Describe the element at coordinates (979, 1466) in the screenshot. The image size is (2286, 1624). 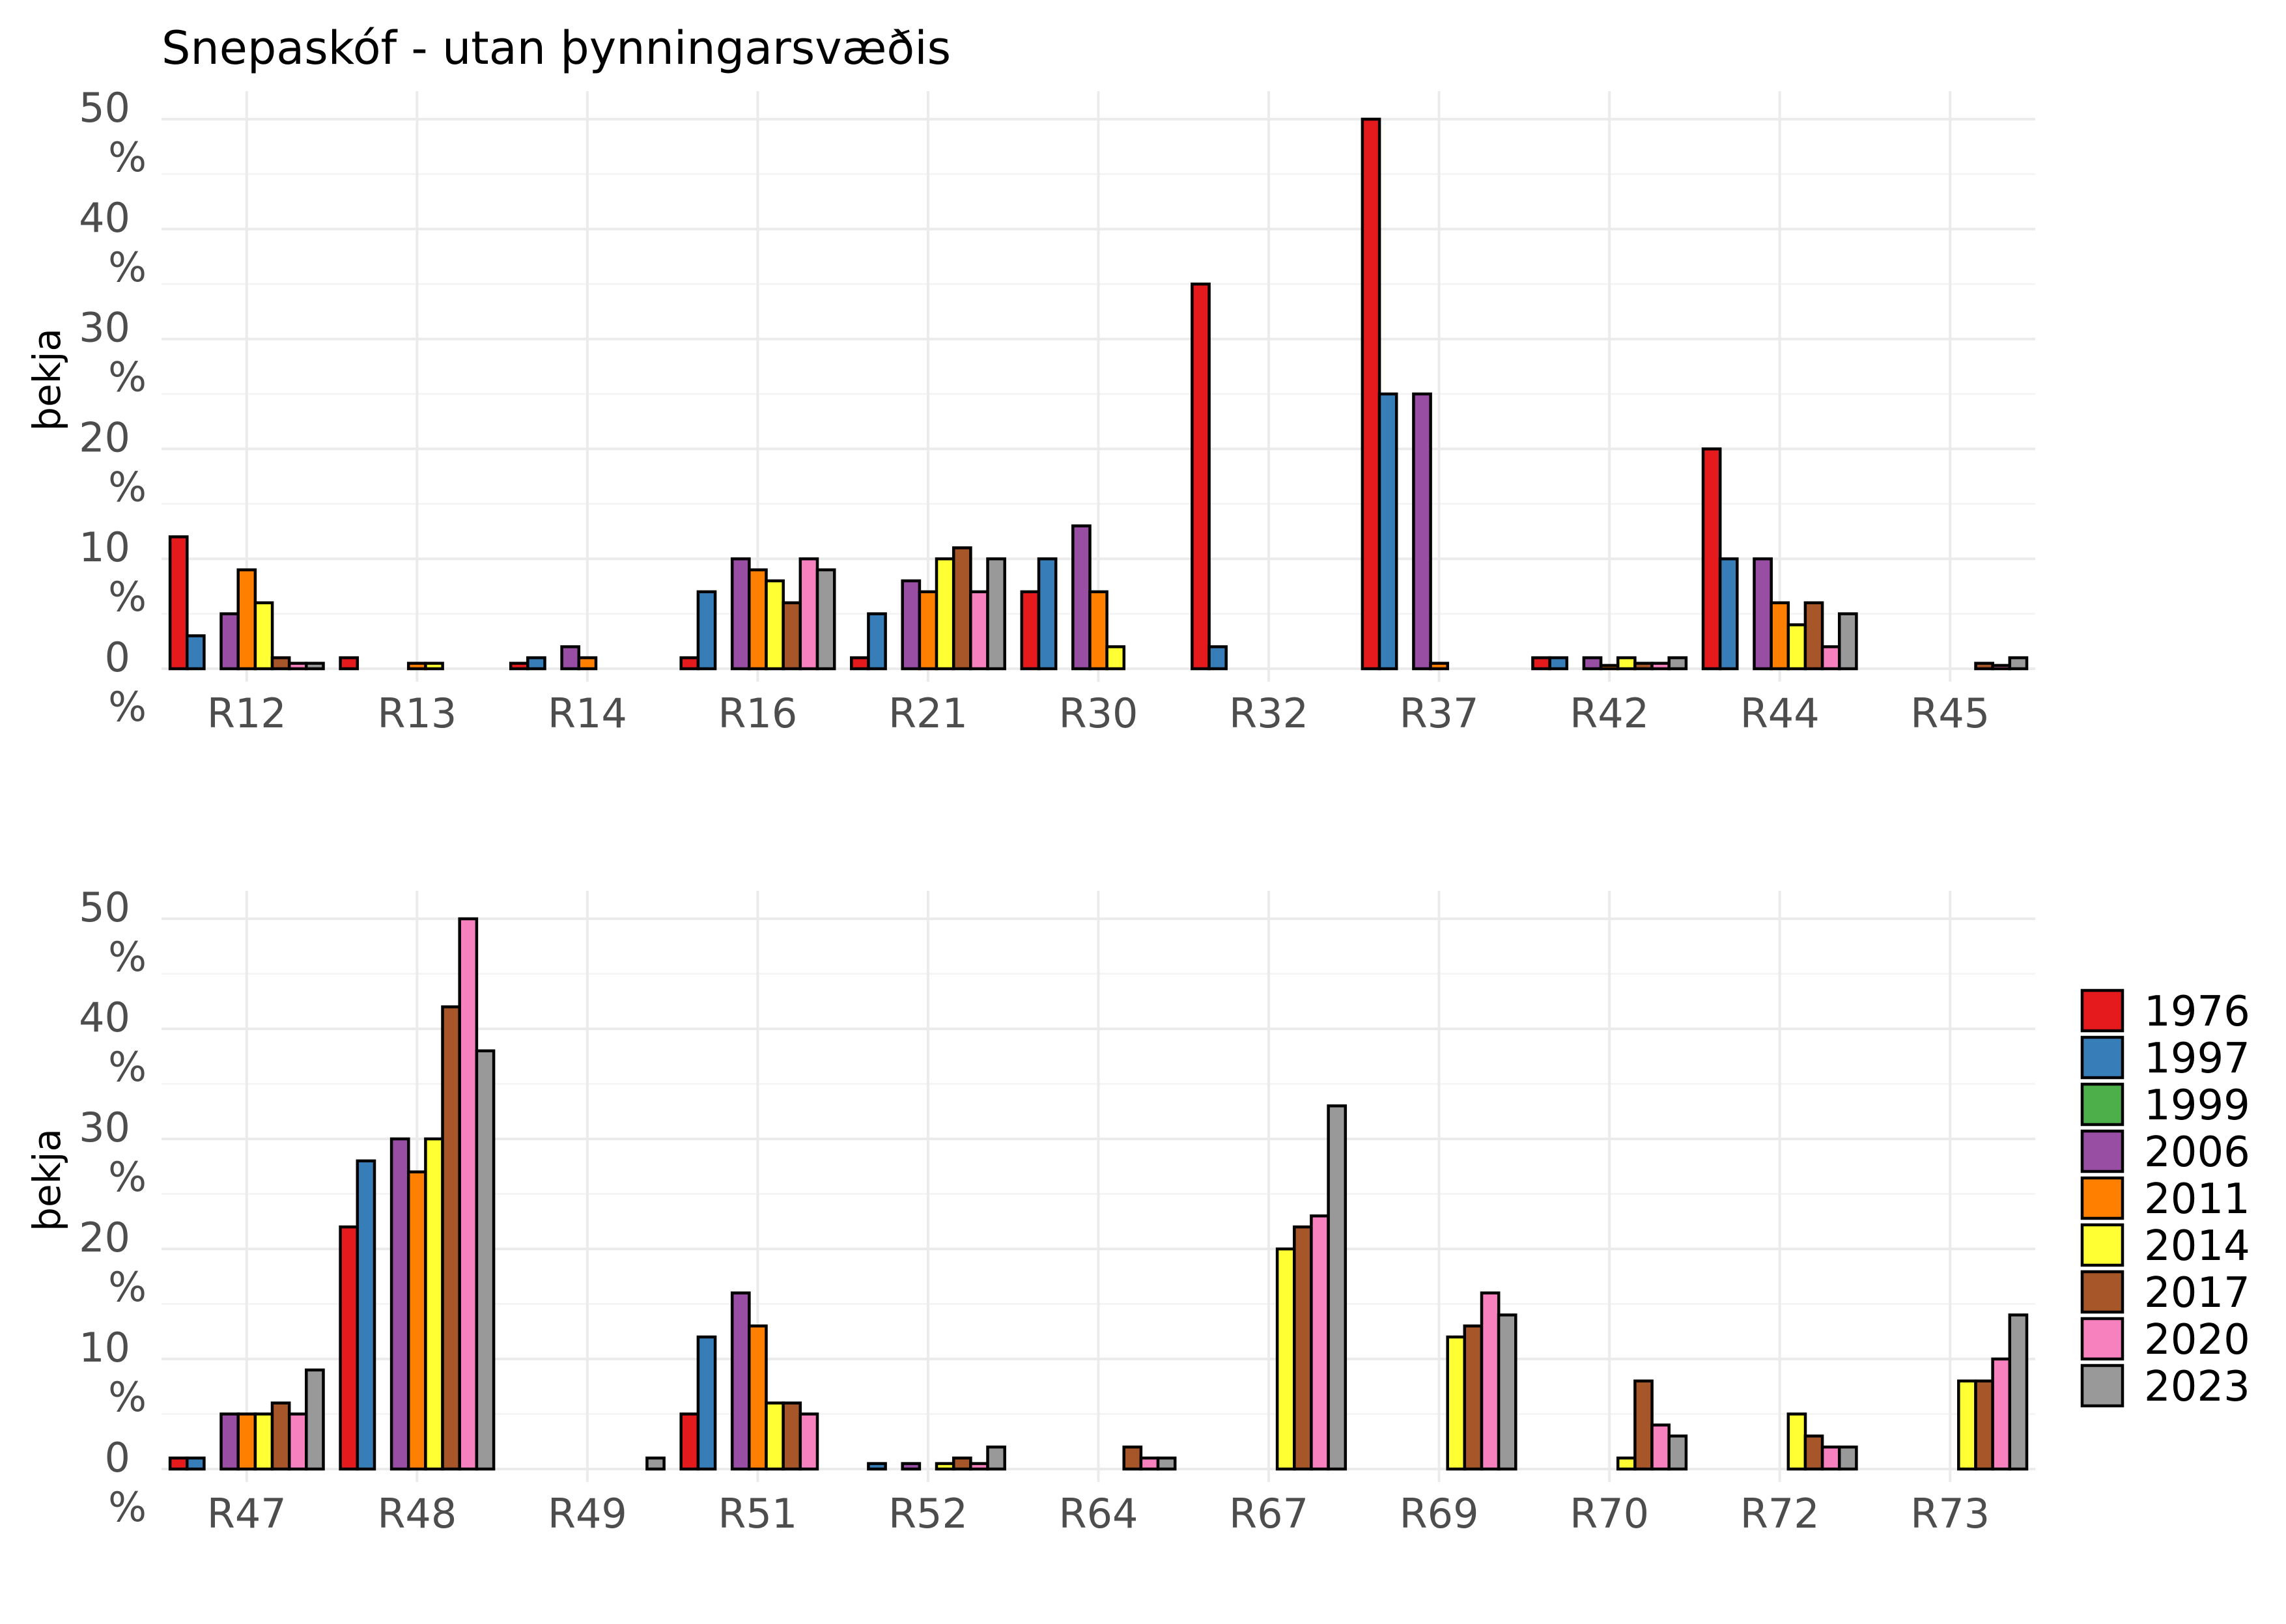
I see `bar-R52-2020` at that location.